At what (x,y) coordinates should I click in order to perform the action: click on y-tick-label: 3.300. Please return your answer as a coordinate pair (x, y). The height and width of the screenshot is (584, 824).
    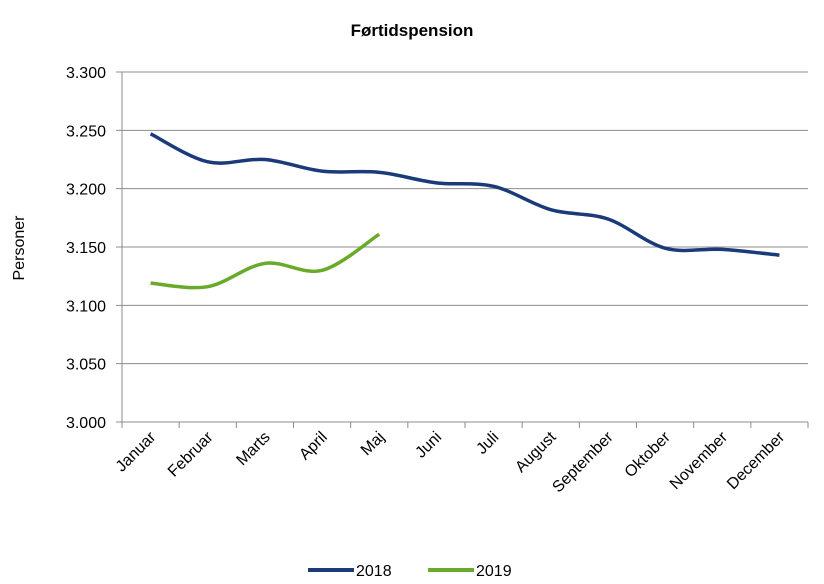
    Looking at the image, I should click on (86, 73).